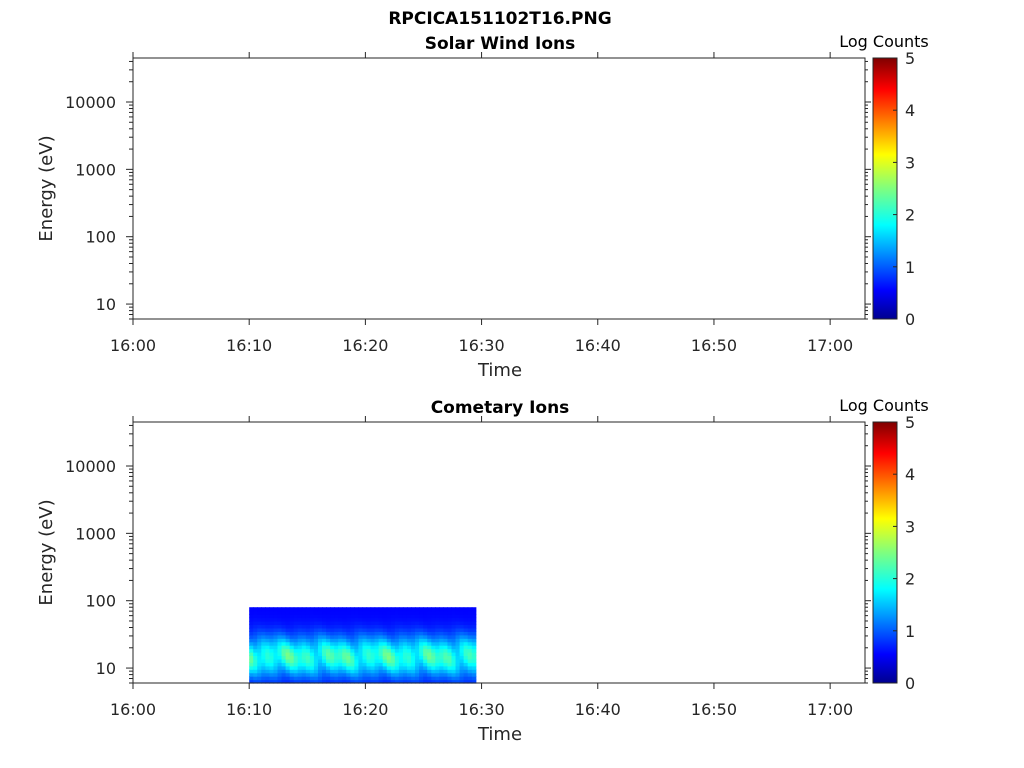  What do you see at coordinates (910, 683) in the screenshot?
I see `colorbar-tick-label: 0` at bounding box center [910, 683].